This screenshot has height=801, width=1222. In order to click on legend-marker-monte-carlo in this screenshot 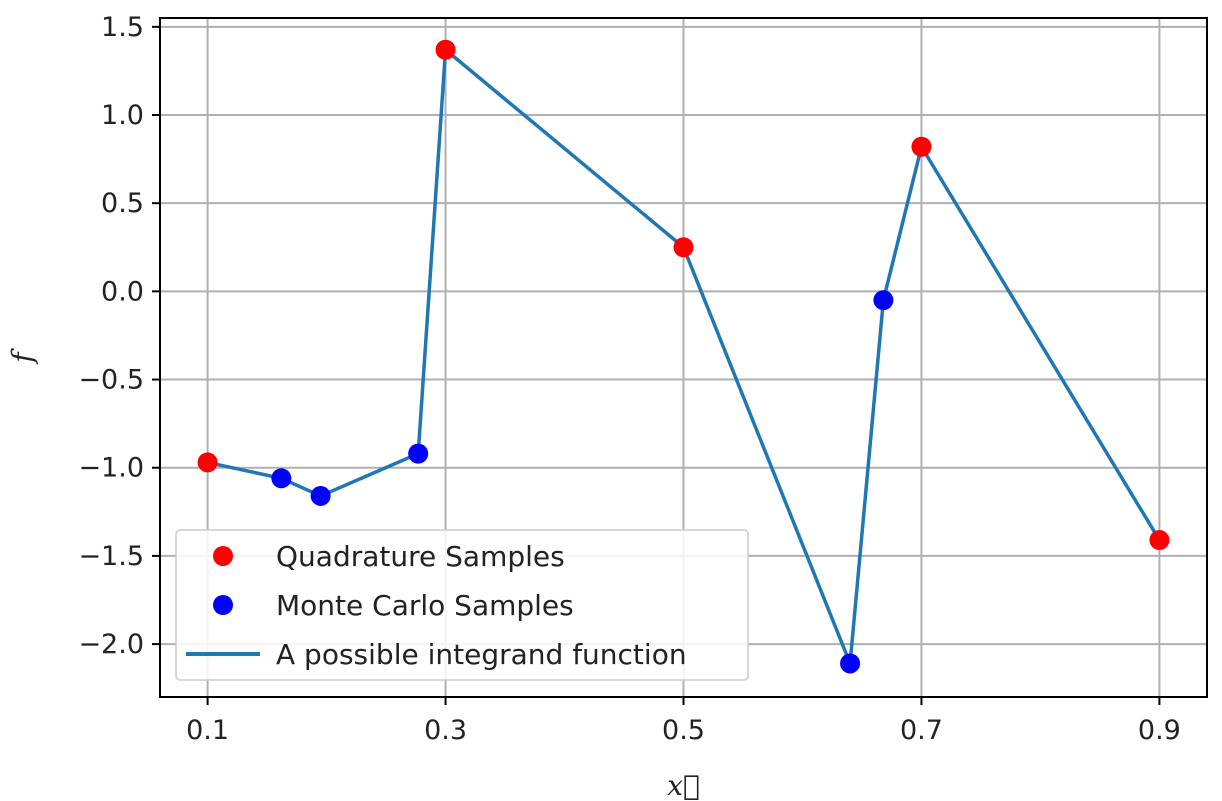, I will do `click(223, 605)`.